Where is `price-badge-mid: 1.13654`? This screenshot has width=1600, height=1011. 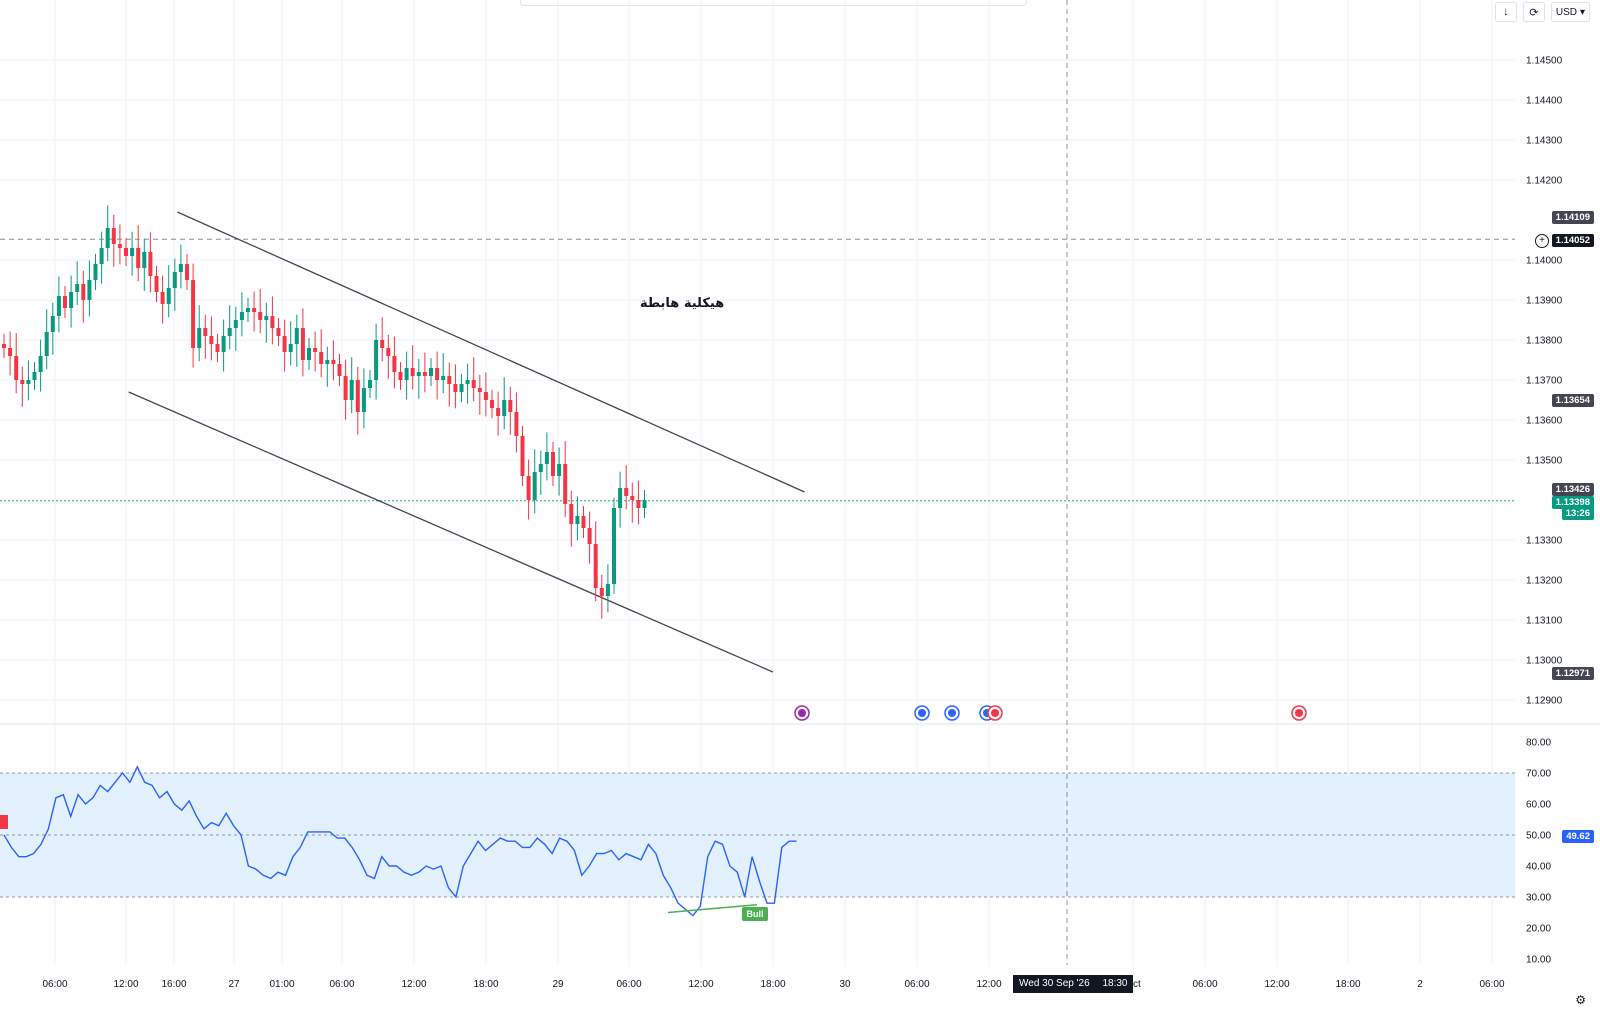 price-badge-mid: 1.13654 is located at coordinates (1572, 400).